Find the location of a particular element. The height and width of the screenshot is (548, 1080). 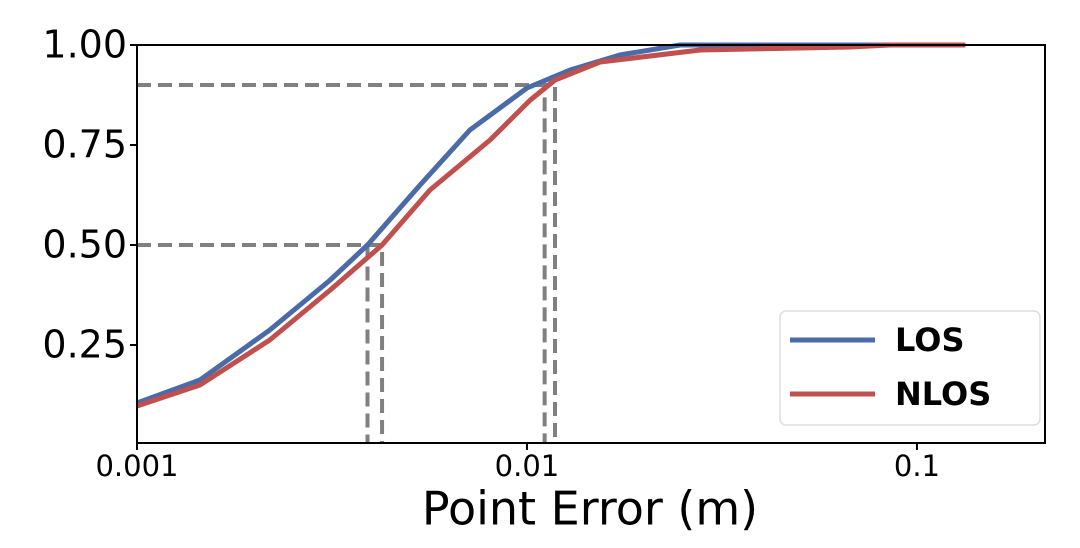

x-tick-label: 0.001 is located at coordinates (136, 466).